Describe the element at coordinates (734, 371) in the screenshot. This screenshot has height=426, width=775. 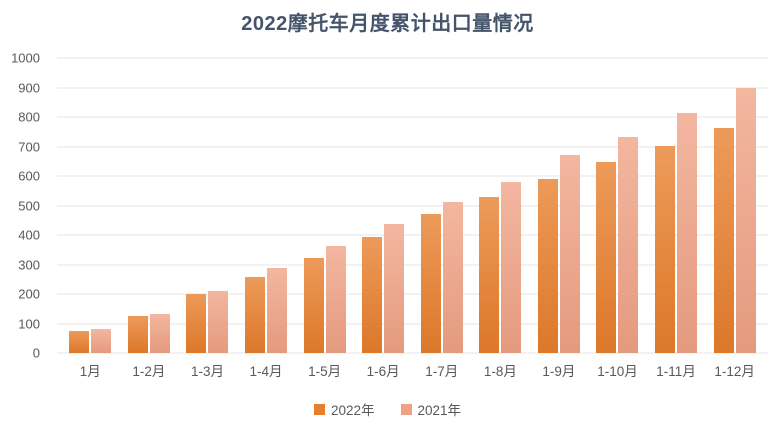
I see `x-tick-label-12: 1-12月` at that location.